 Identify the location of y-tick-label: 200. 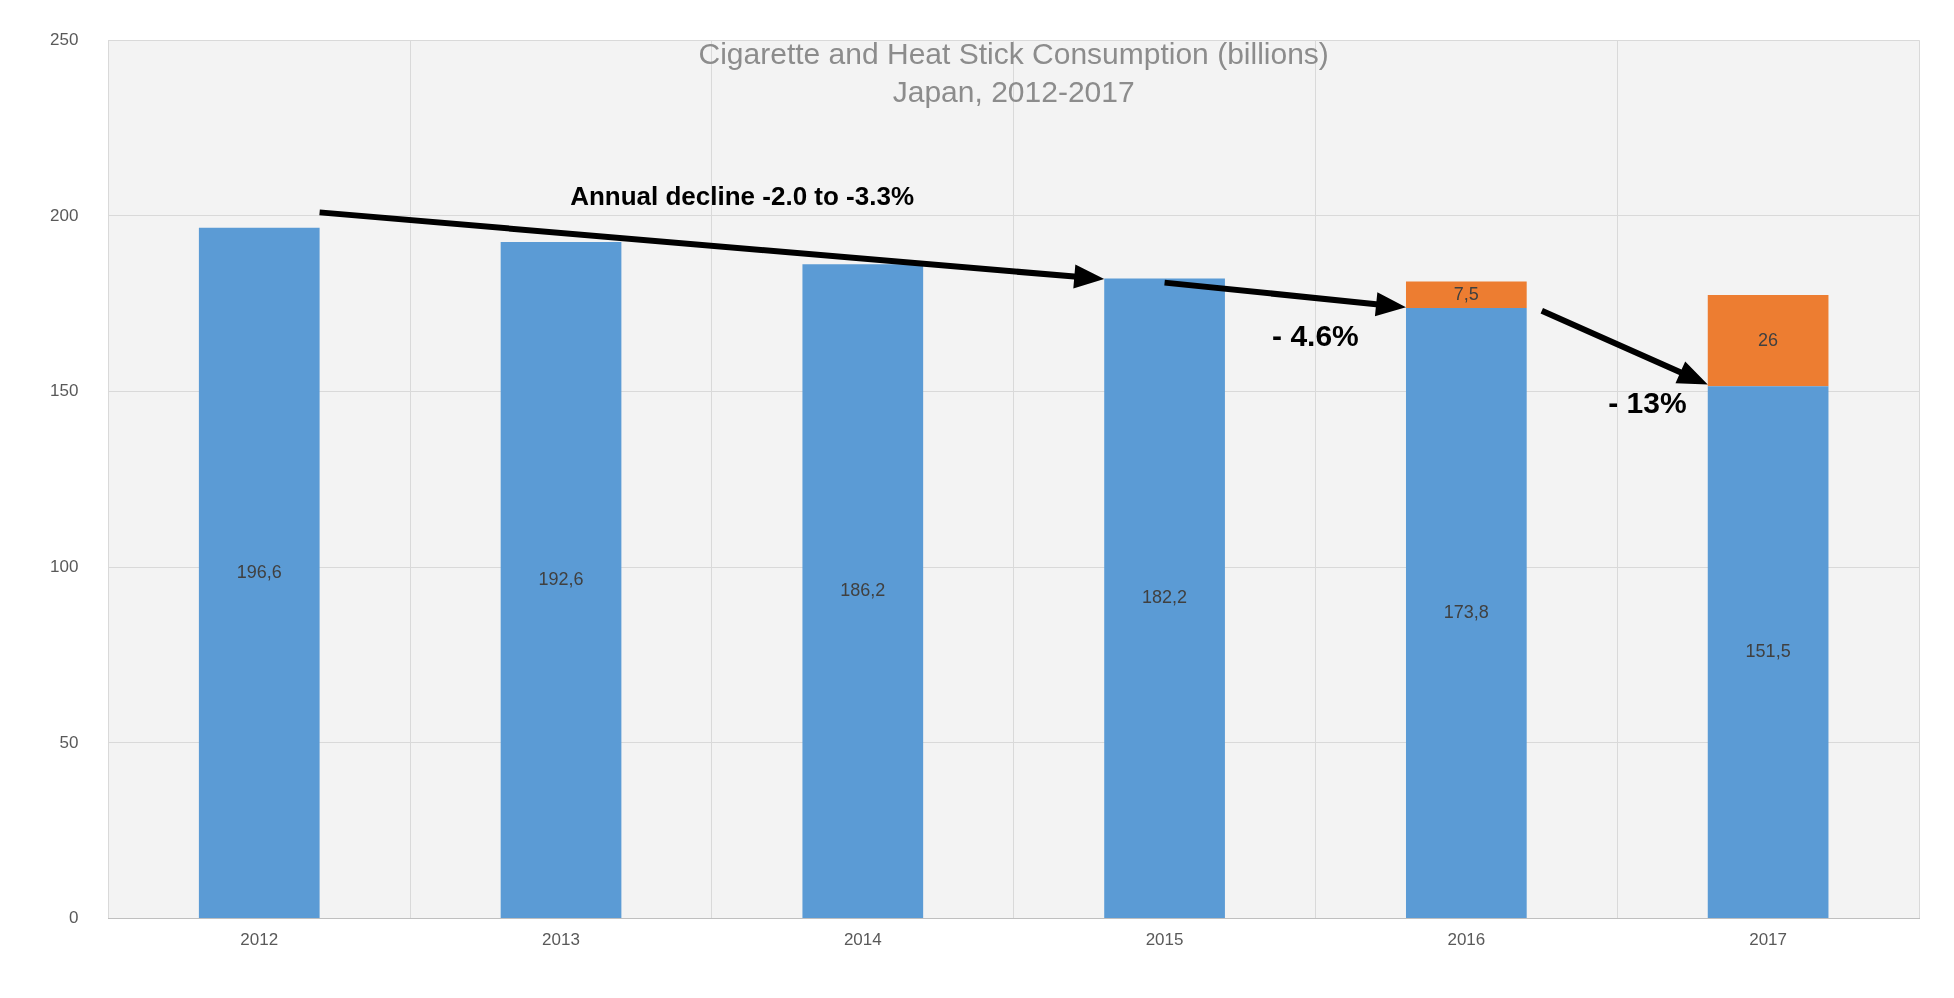
(64, 215).